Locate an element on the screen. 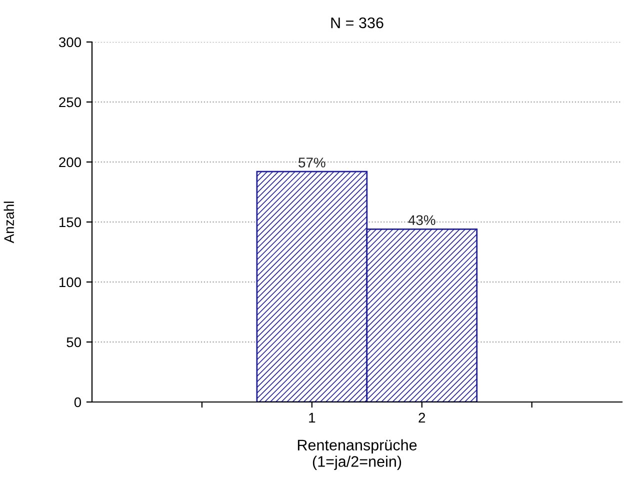 The height and width of the screenshot is (480, 632). y-tick-label: 0 is located at coordinates (78, 402).